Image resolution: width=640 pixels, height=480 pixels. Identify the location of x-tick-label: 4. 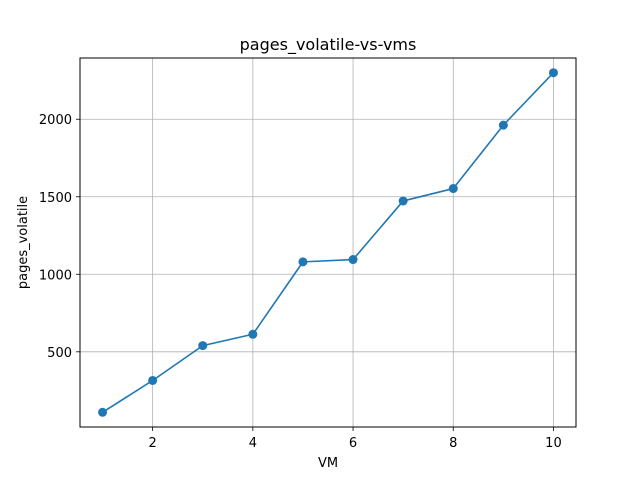
(253, 443).